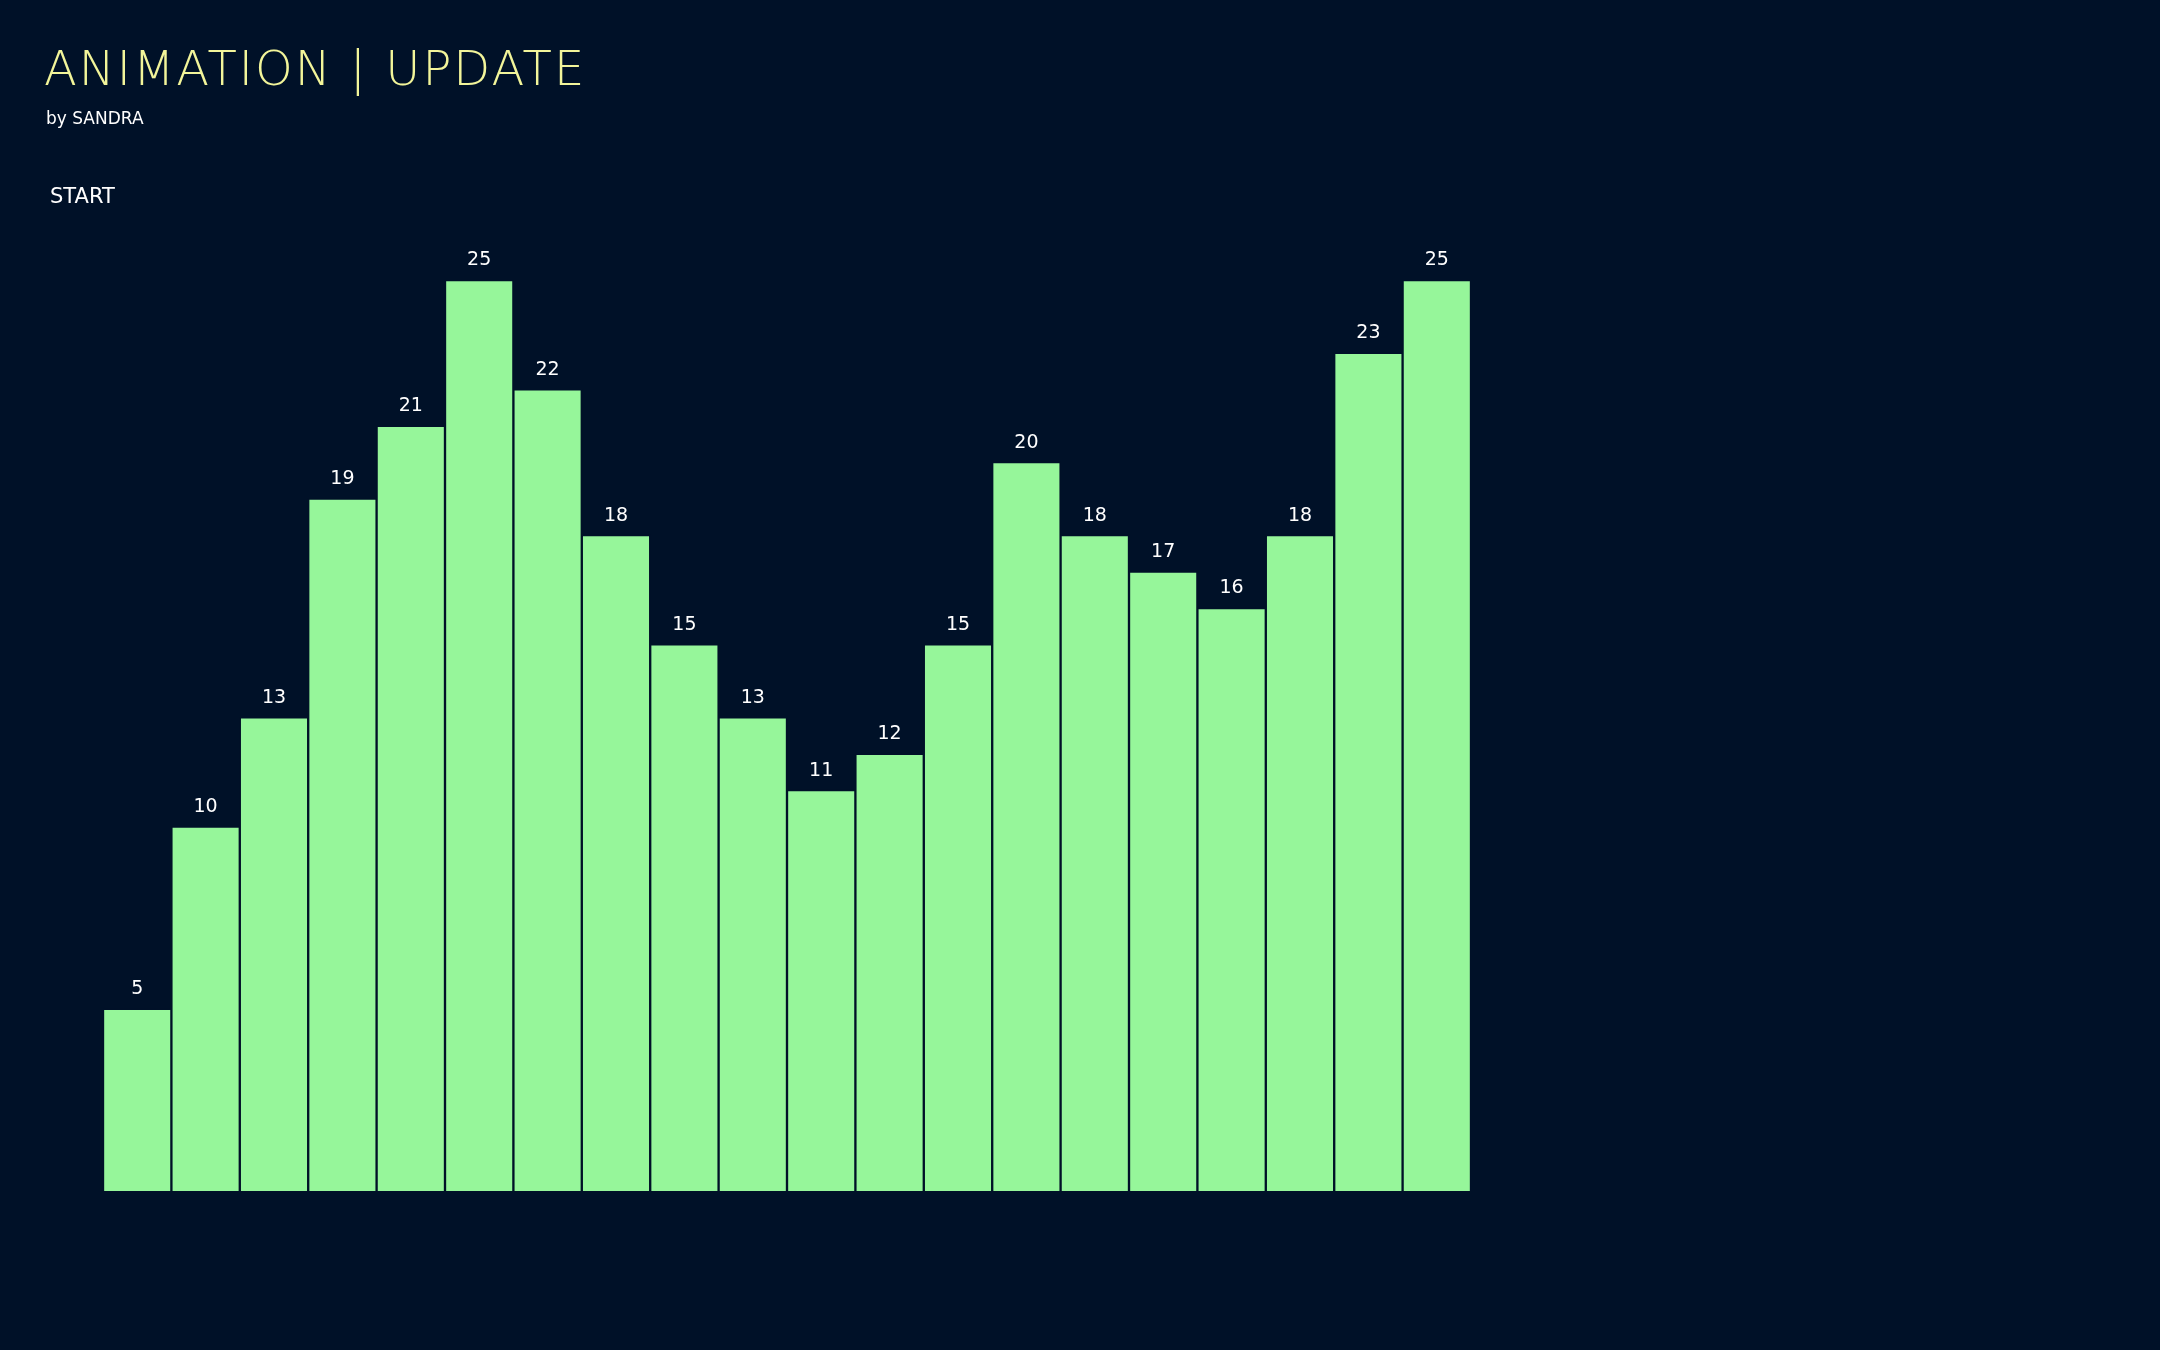 The image size is (2160, 1350). What do you see at coordinates (342, 477) in the screenshot?
I see `data-label: 19` at bounding box center [342, 477].